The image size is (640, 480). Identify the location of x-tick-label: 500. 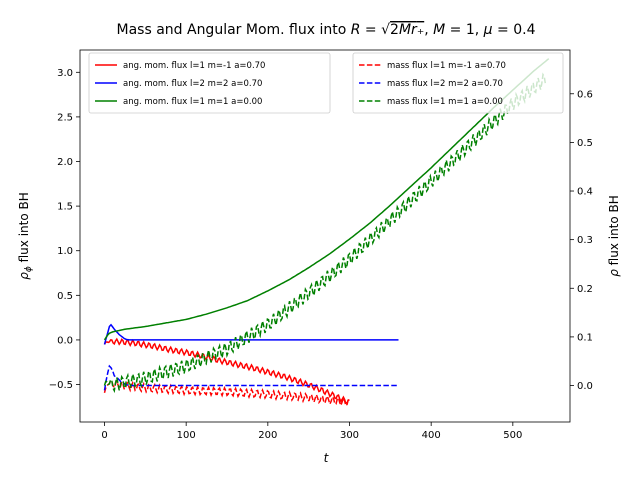
(512, 435).